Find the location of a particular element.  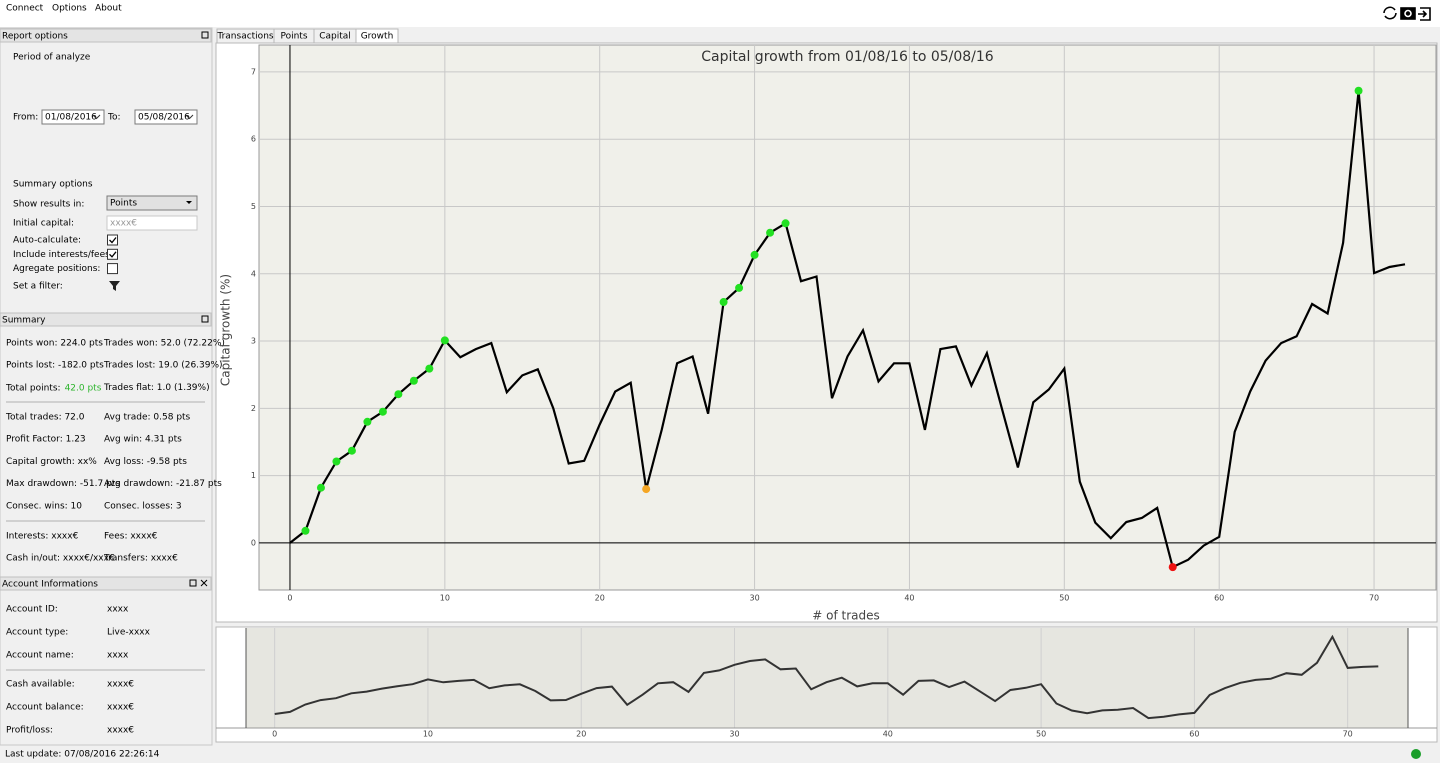

x-tick-label: 70 is located at coordinates (1374, 598).